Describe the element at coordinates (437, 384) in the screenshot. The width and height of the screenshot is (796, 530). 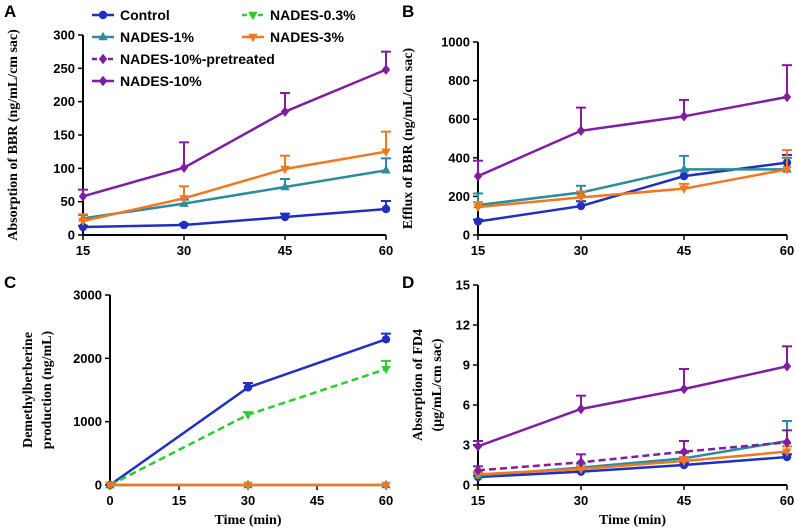
I see `y-axis-label-line: (μg/mL/cm sac)` at that location.